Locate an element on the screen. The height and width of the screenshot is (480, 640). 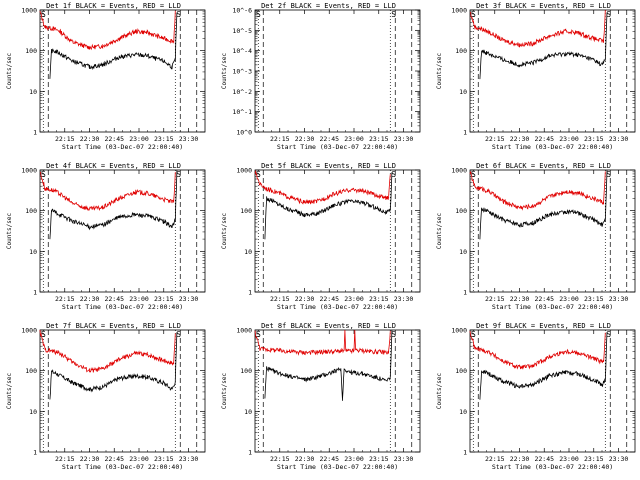
panel-title: Det 1f BLACK = Events, RED = LLD is located at coordinates (113, 6).